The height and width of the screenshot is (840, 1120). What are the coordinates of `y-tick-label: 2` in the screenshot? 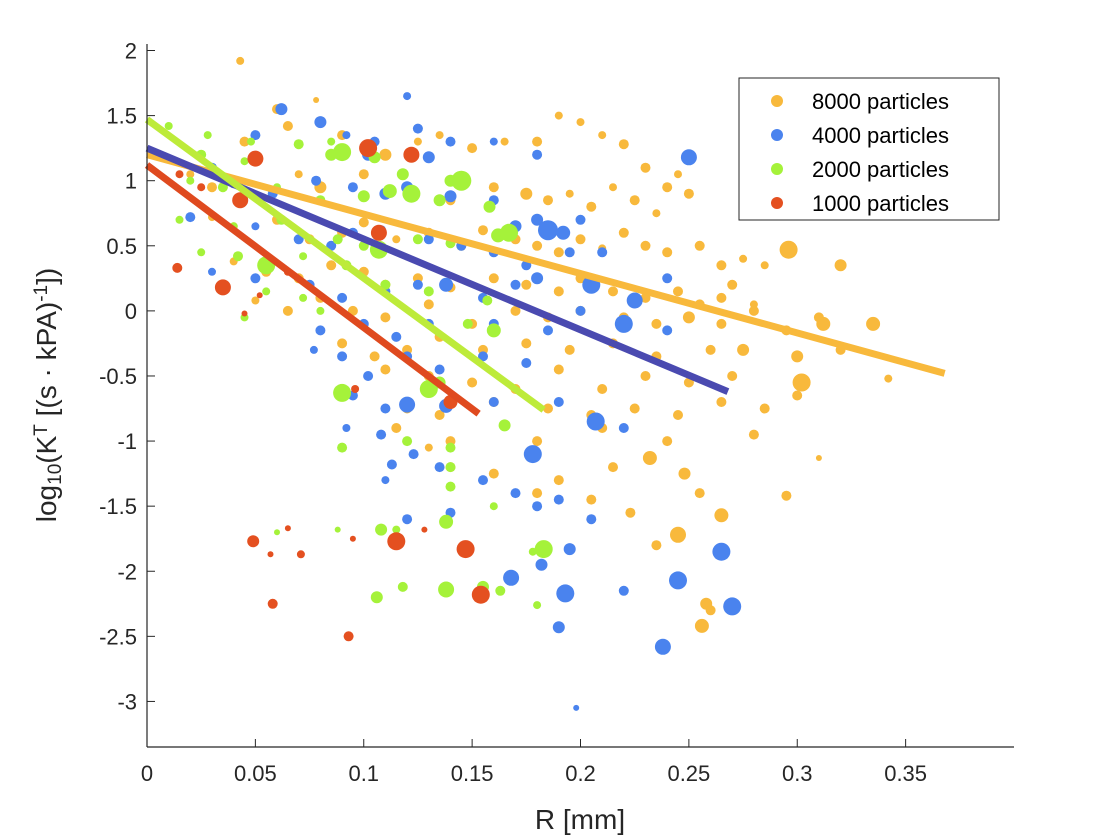 It's located at (131, 51).